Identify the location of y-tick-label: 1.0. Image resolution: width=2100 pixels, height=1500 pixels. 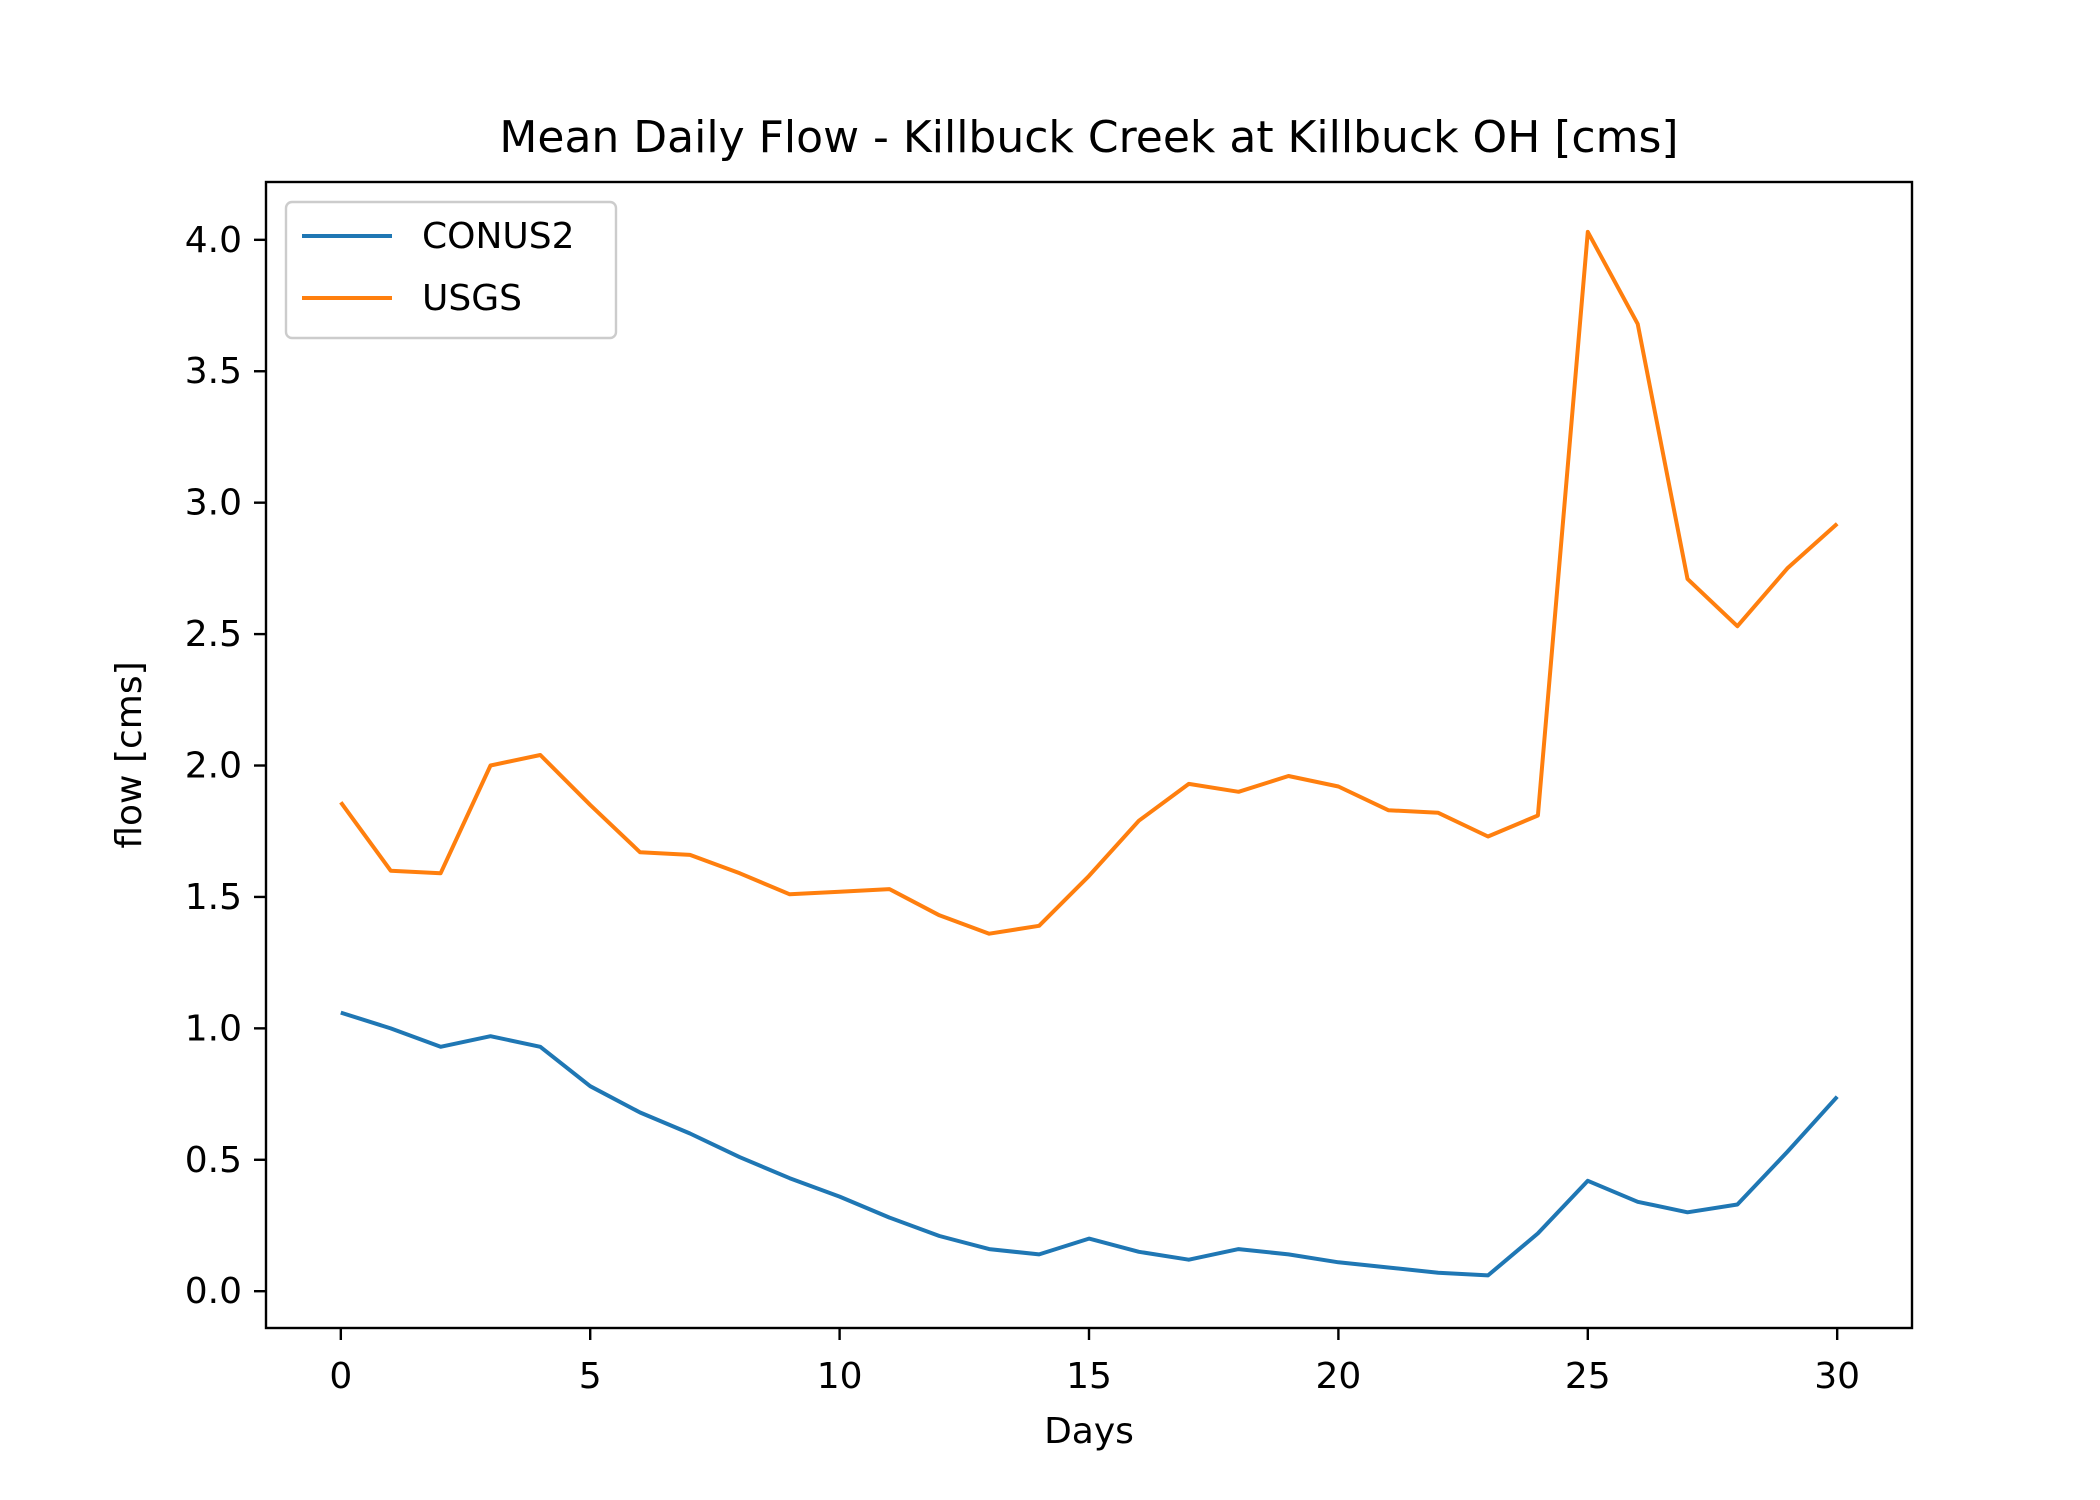
(213, 1028).